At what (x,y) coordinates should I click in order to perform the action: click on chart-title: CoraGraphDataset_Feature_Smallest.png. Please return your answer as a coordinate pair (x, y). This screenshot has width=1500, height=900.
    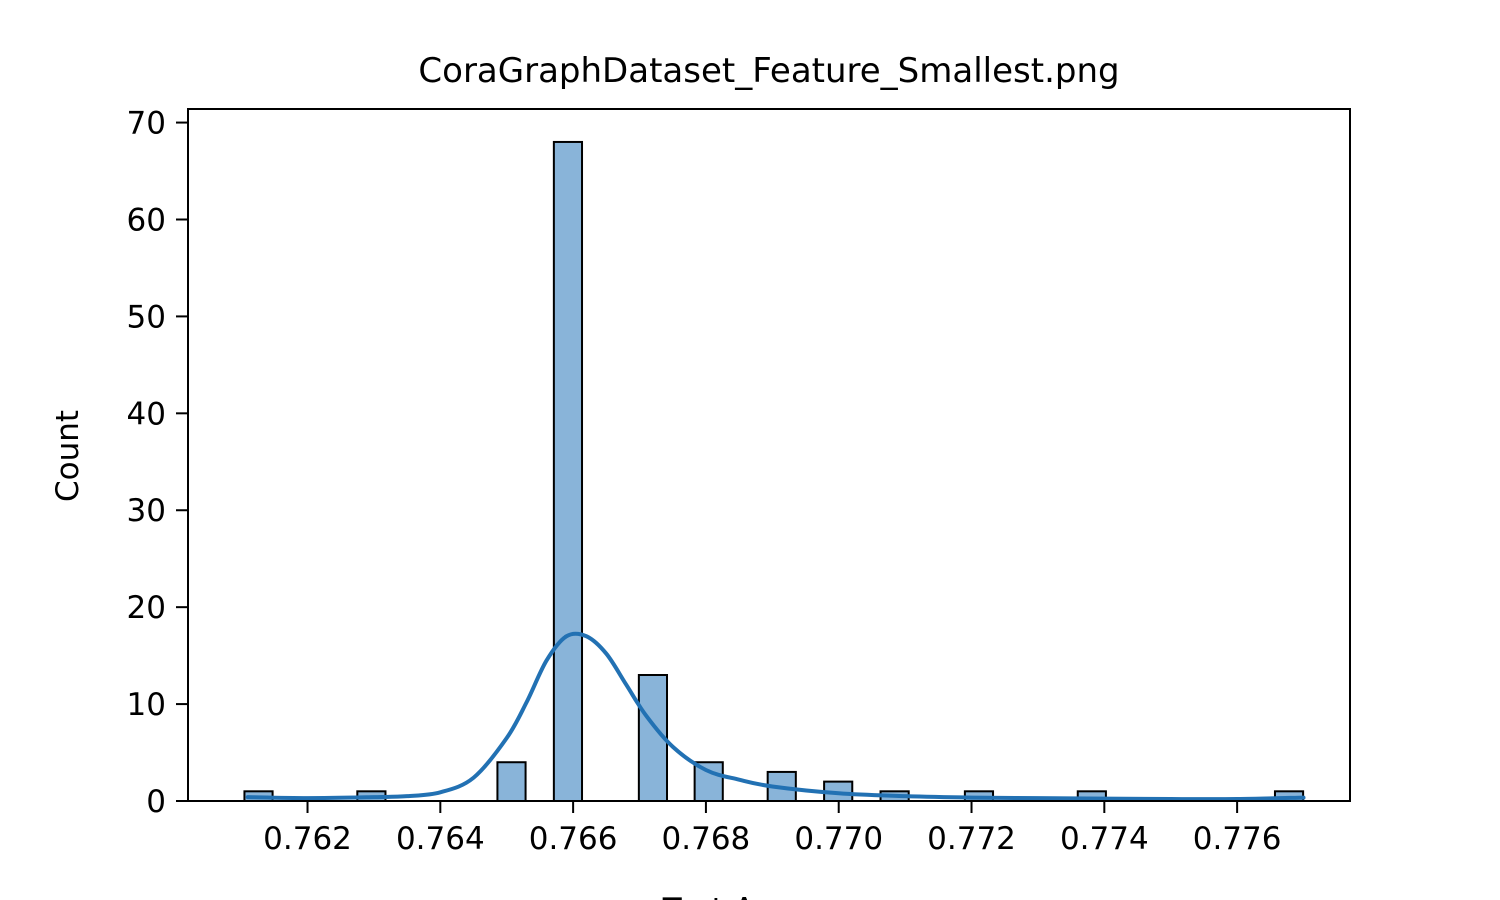
    Looking at the image, I should click on (768, 71).